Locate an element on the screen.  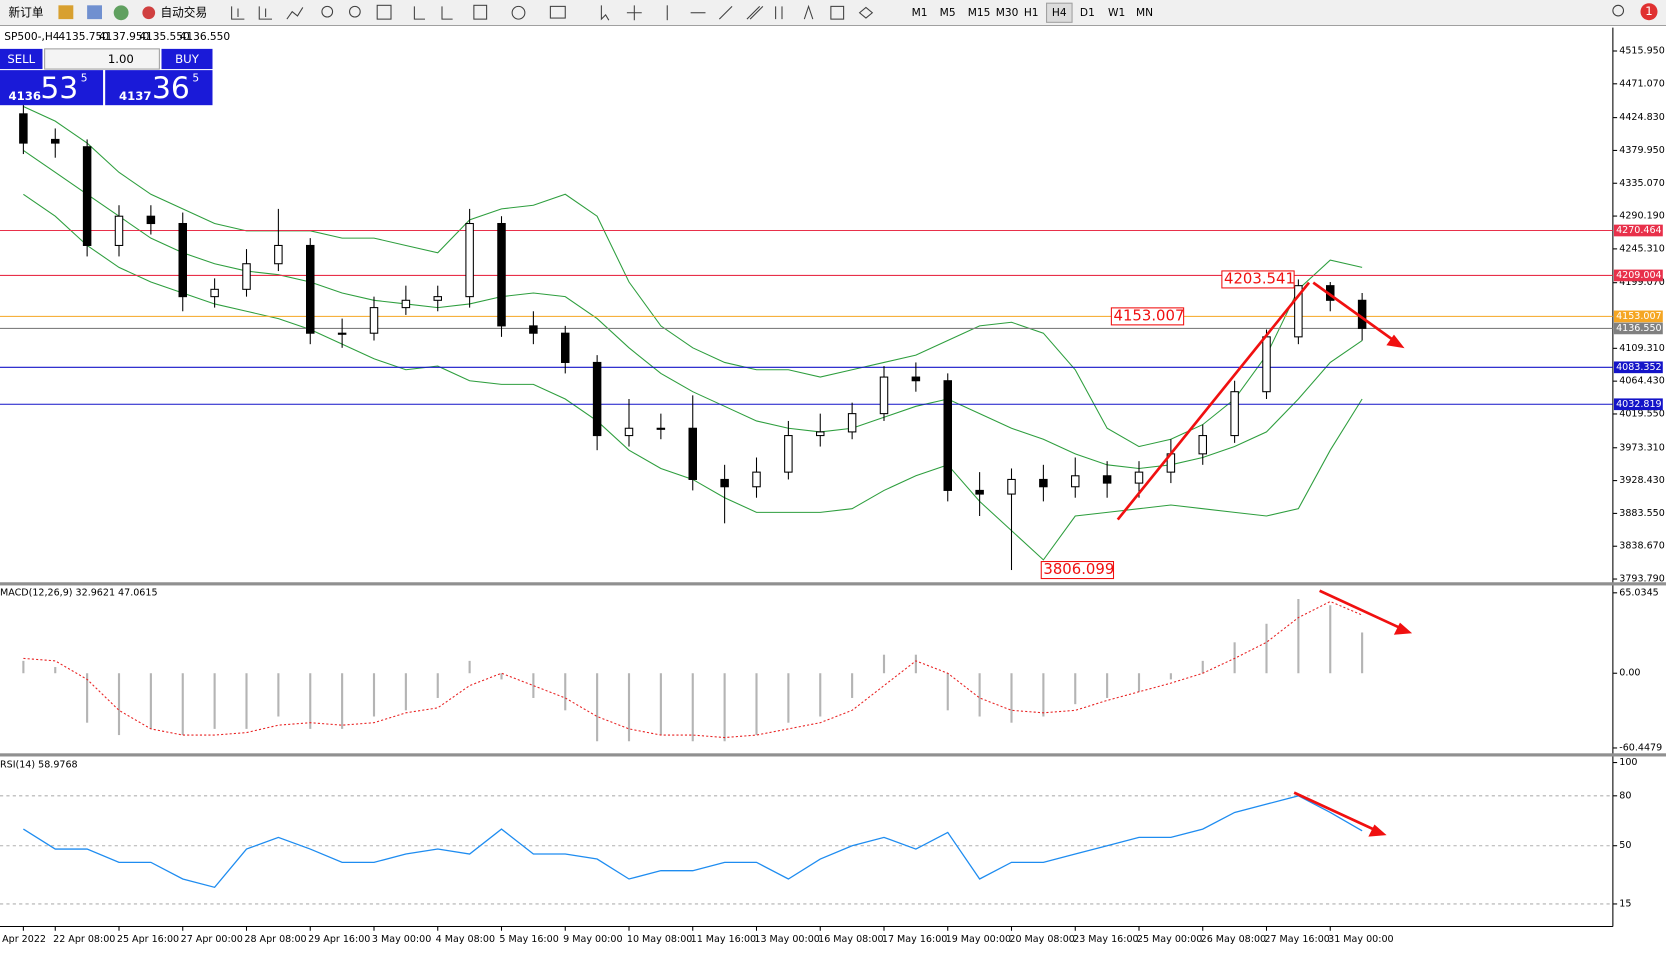
y-tick-label: 4515.950 is located at coordinates (1642, 50).